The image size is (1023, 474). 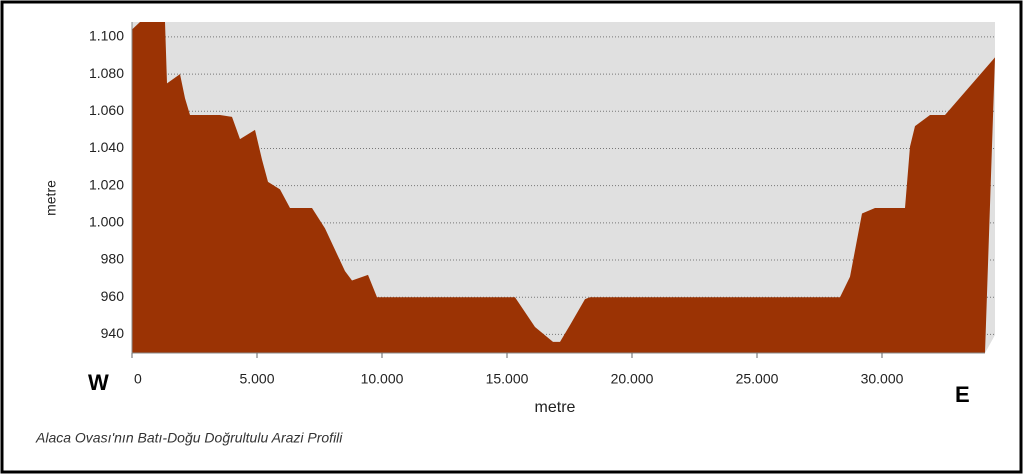 I want to click on y-tick-label: 1.100, so click(x=106, y=36).